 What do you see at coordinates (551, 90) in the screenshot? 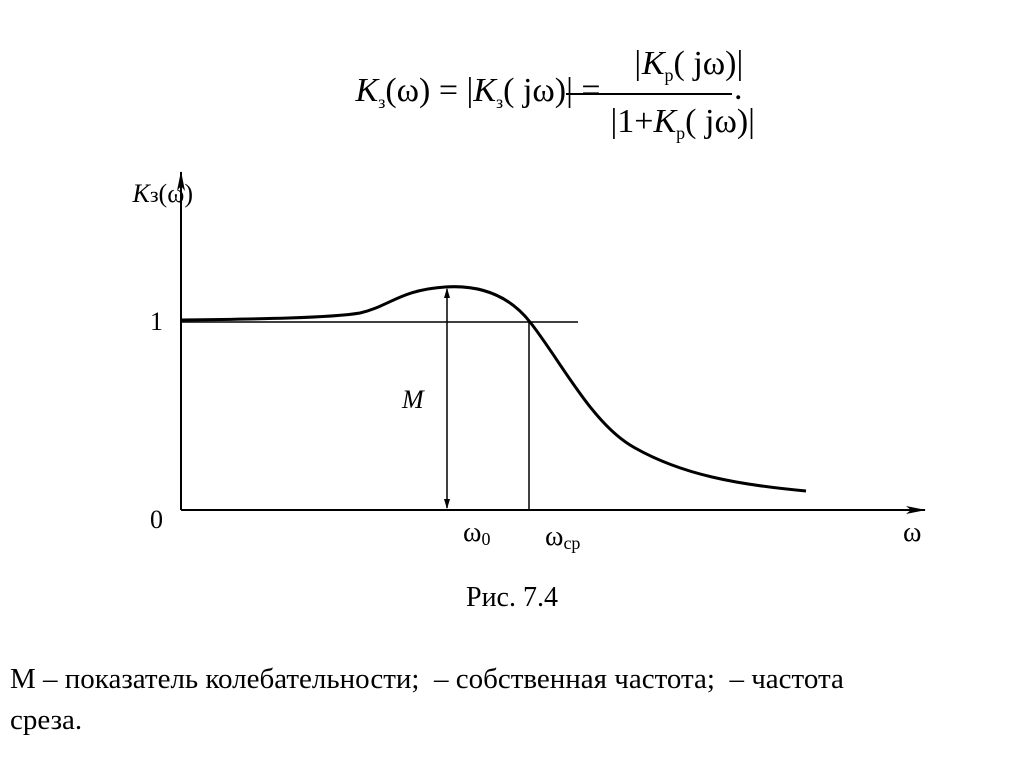
I see `formula-part: ( jω)| =` at bounding box center [551, 90].